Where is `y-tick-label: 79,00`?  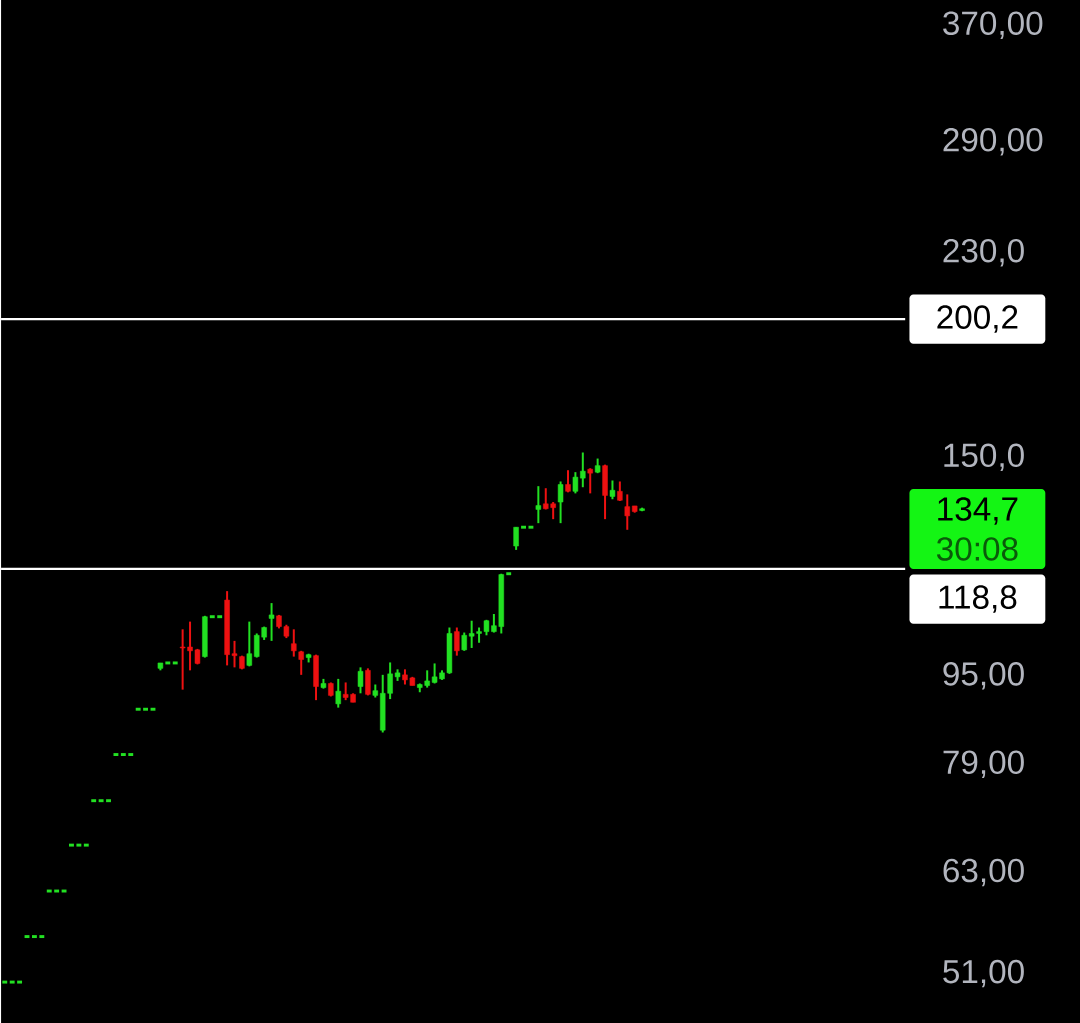
y-tick-label: 79,00 is located at coordinates (983, 764).